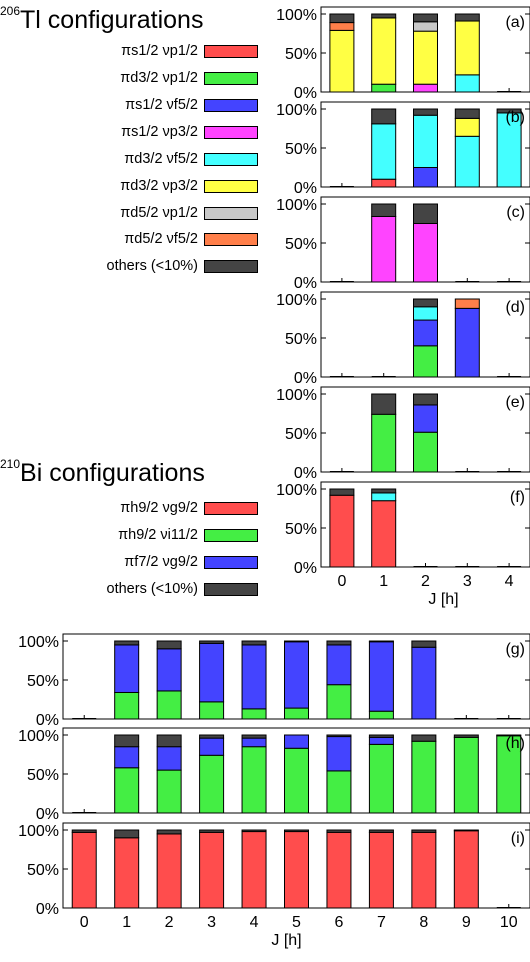 The width and height of the screenshot is (530, 962). Describe the element at coordinates (517, 497) in the screenshot. I see `panel-label: (f)` at that location.